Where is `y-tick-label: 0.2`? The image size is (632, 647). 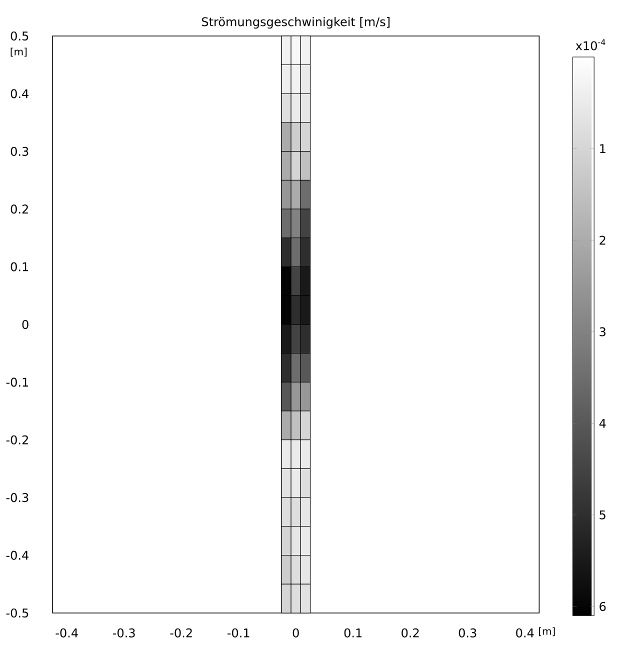 y-tick-label: 0.2 is located at coordinates (19, 209).